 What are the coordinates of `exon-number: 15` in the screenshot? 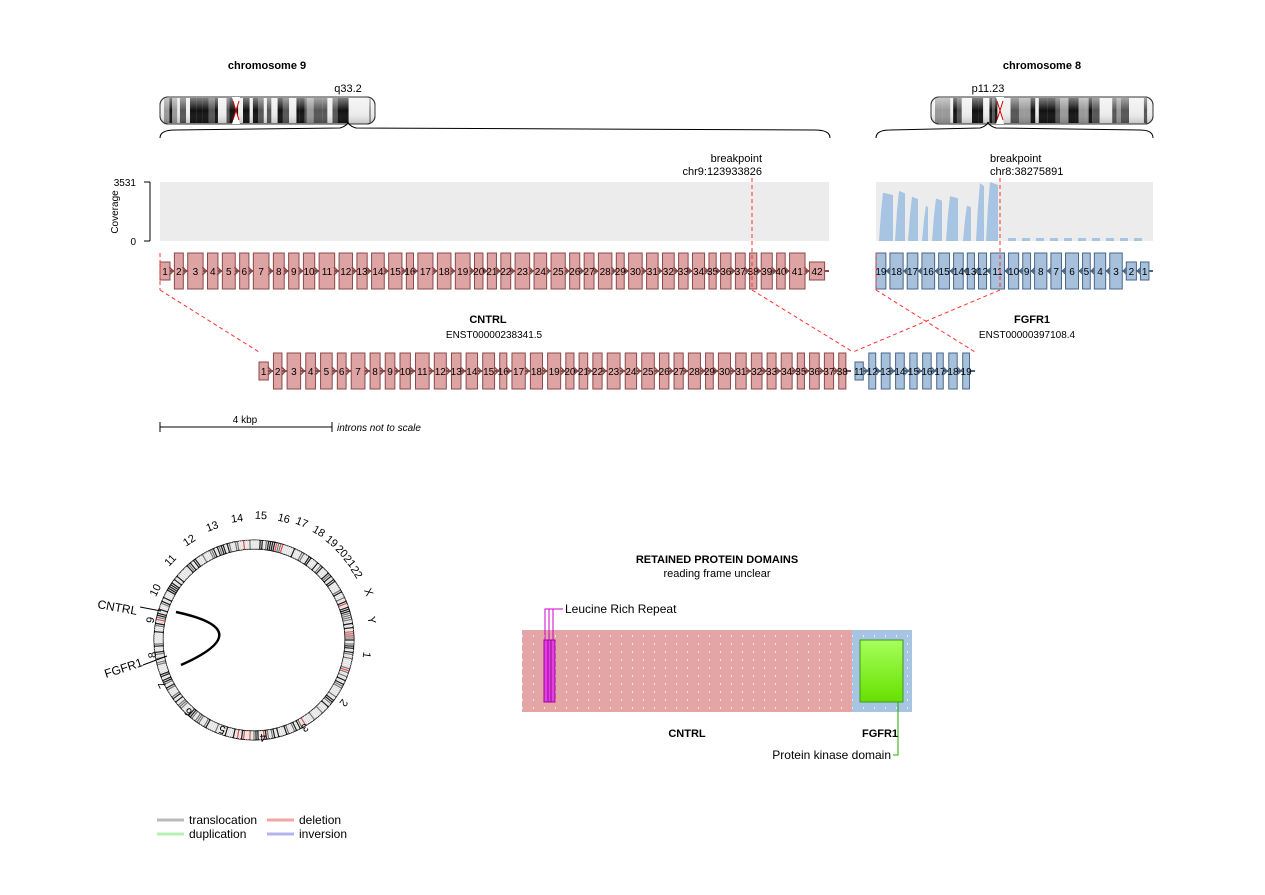 It's located at (396, 272).